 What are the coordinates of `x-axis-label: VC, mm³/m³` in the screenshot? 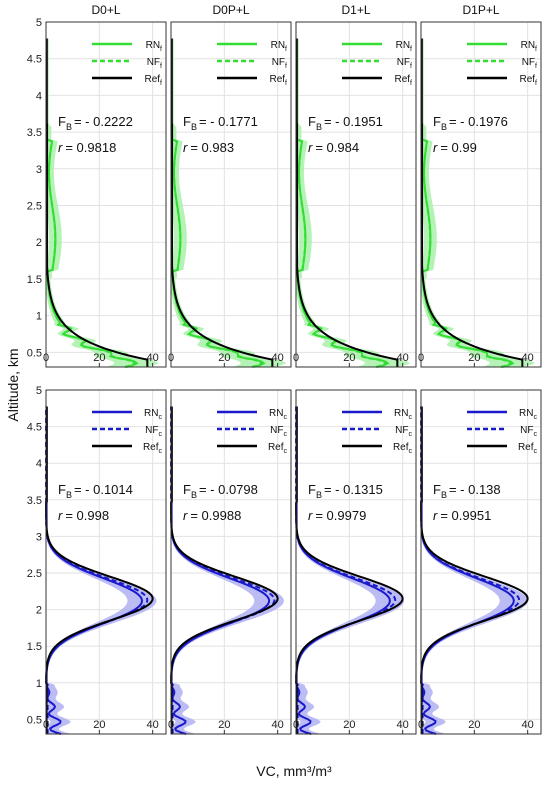 It's located at (294, 771).